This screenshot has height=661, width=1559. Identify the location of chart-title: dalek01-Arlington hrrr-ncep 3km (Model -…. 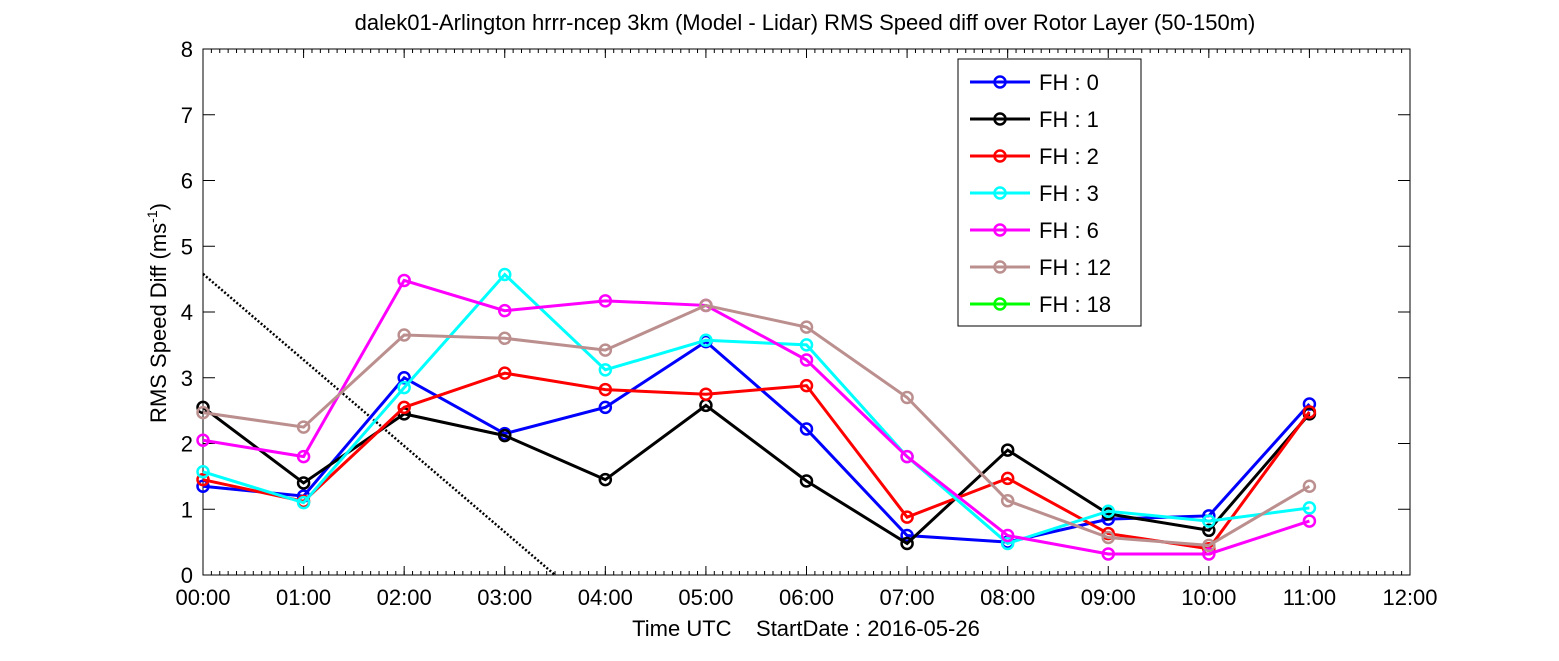
(805, 22).